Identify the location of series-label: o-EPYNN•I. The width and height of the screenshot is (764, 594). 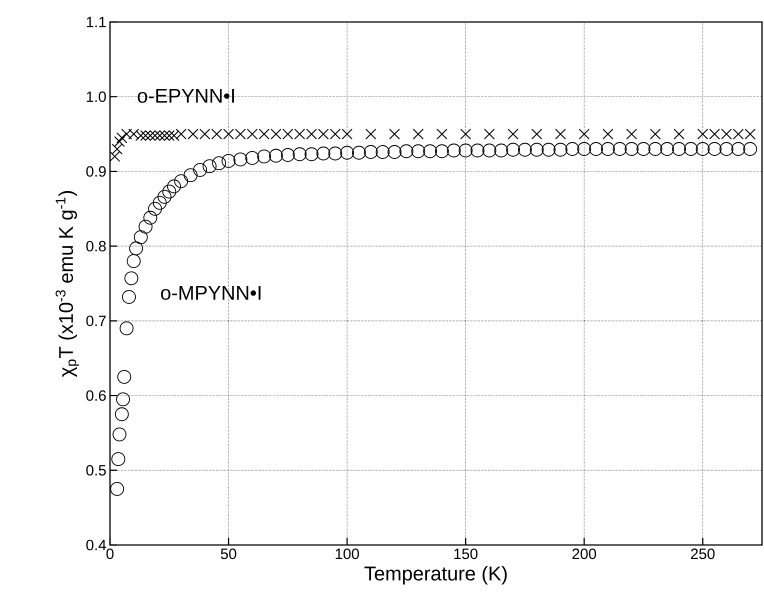
(186, 95).